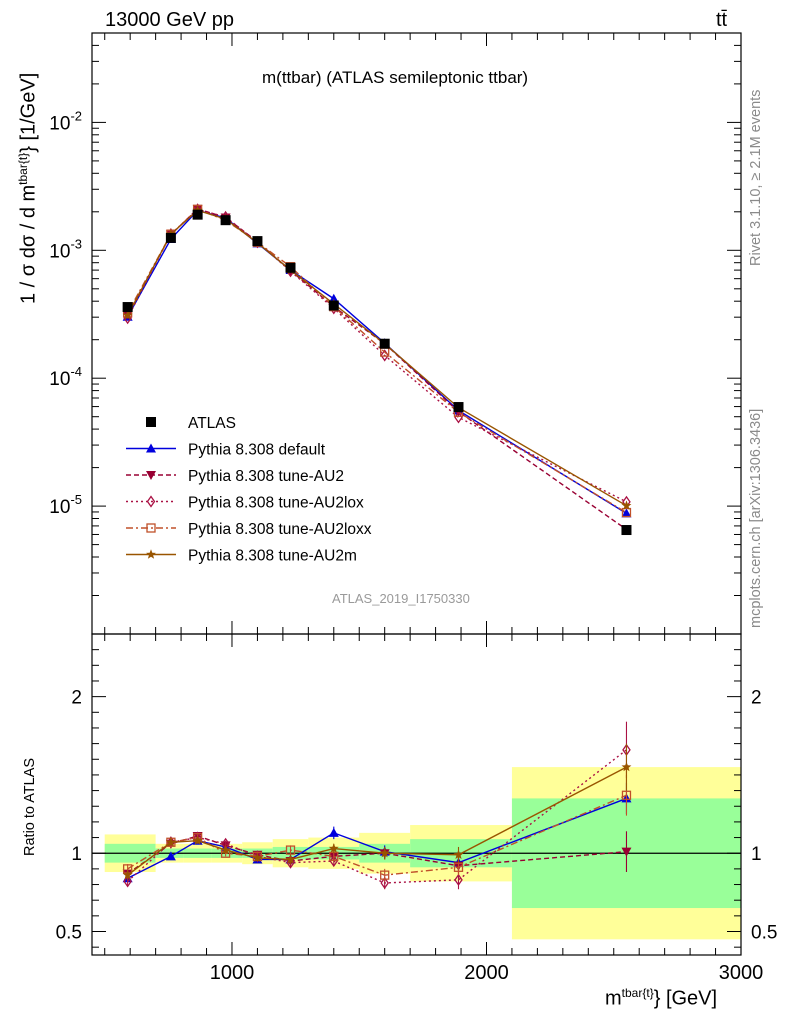 The image size is (786, 1024). I want to click on x-tick-label: 3000, so click(741, 973).